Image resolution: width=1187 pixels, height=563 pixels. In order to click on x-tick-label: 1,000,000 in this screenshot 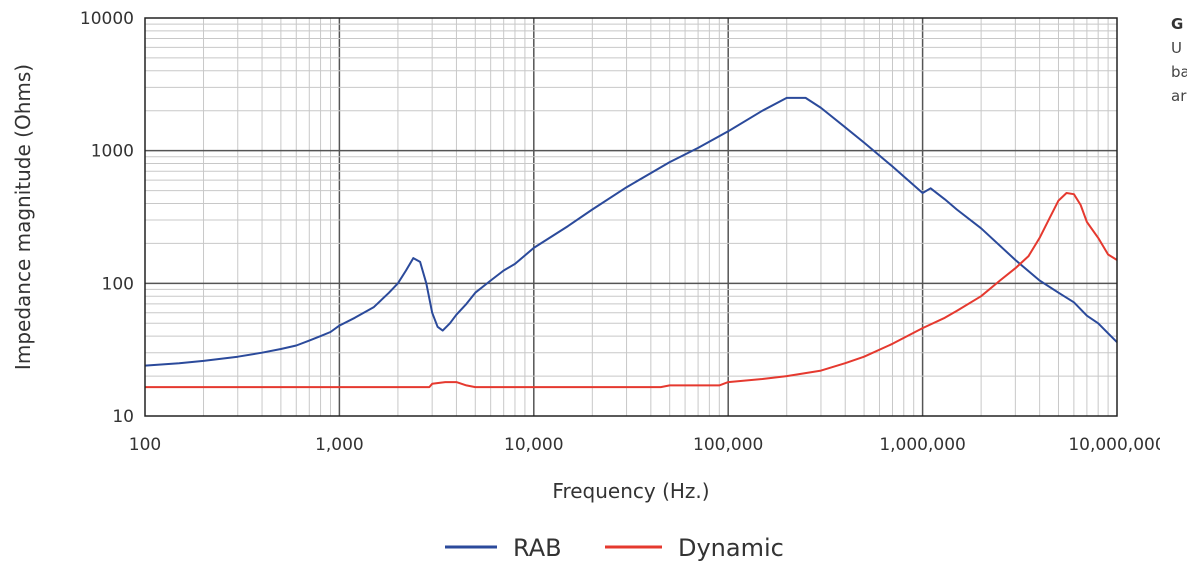, I will do `click(922, 445)`.